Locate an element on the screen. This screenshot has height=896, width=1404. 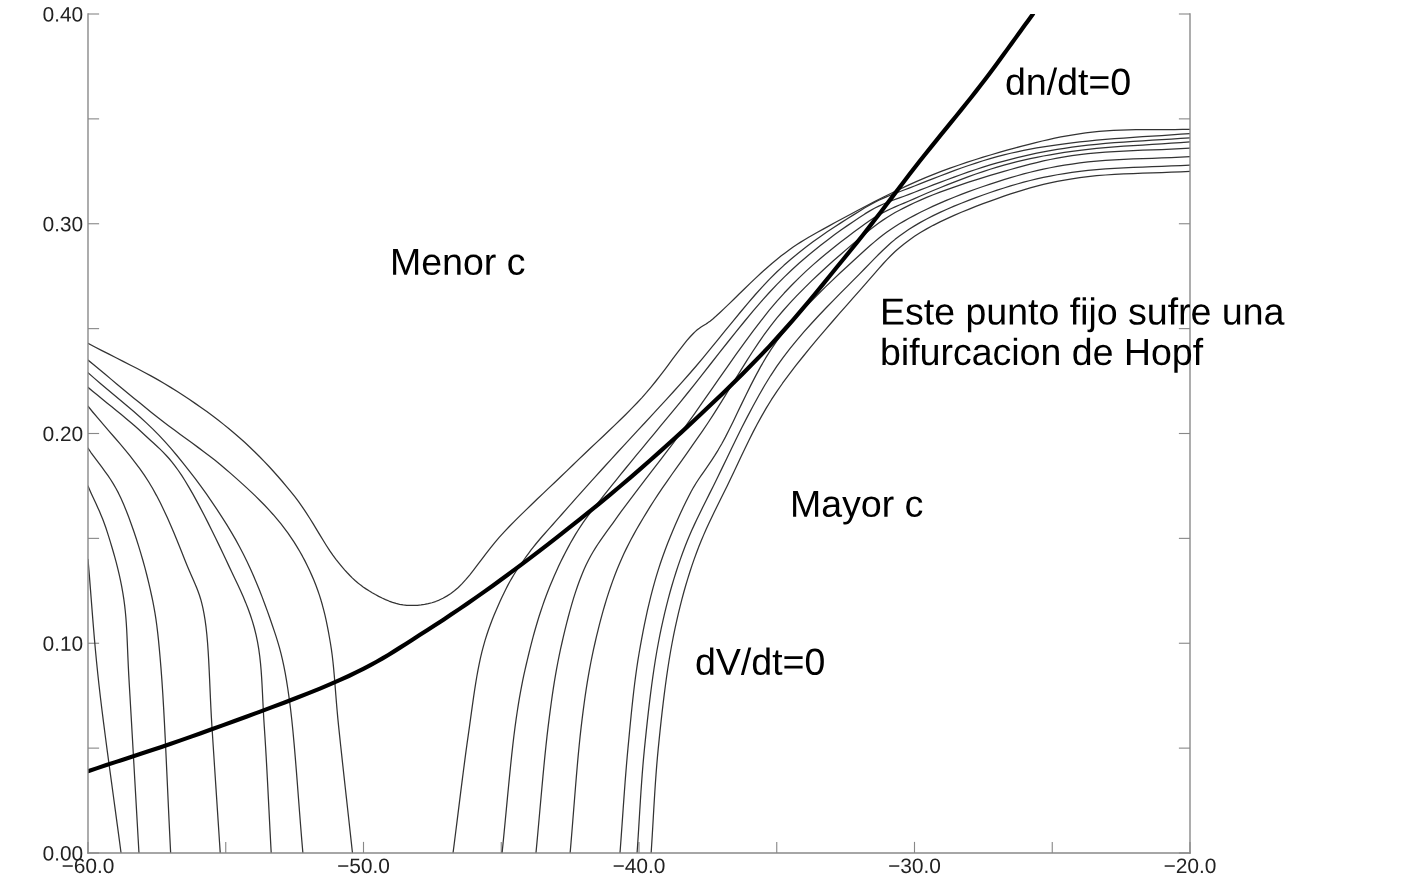
x-tick-label: −30.0 is located at coordinates (915, 866).